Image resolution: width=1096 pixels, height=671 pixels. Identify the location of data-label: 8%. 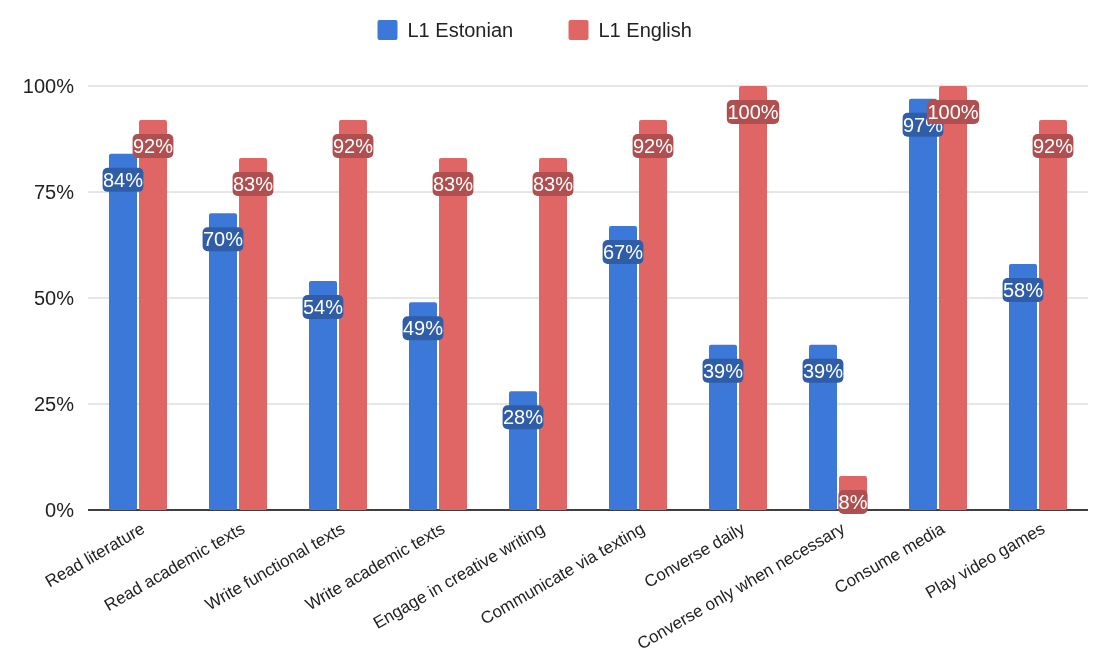
(853, 502).